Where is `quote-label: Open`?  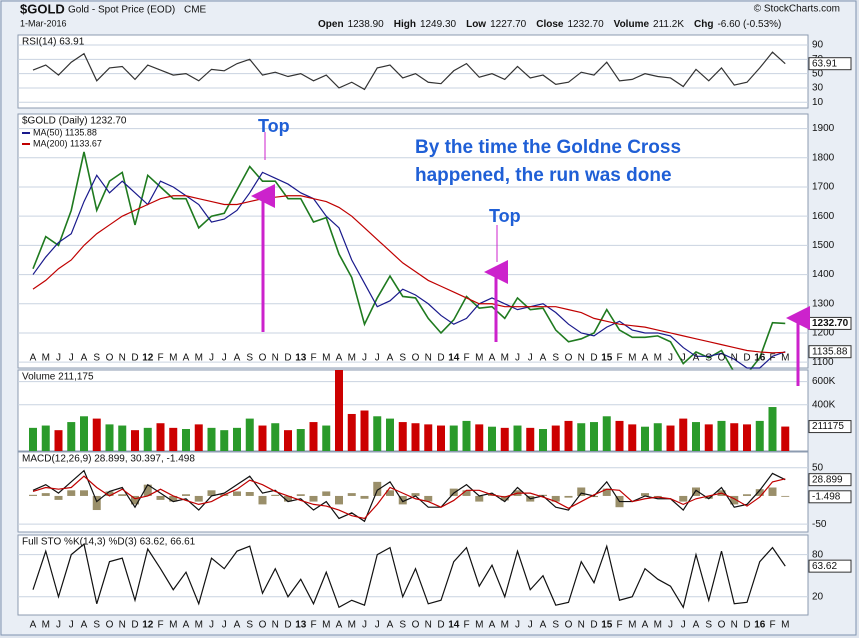
quote-label: Open is located at coordinates (331, 24).